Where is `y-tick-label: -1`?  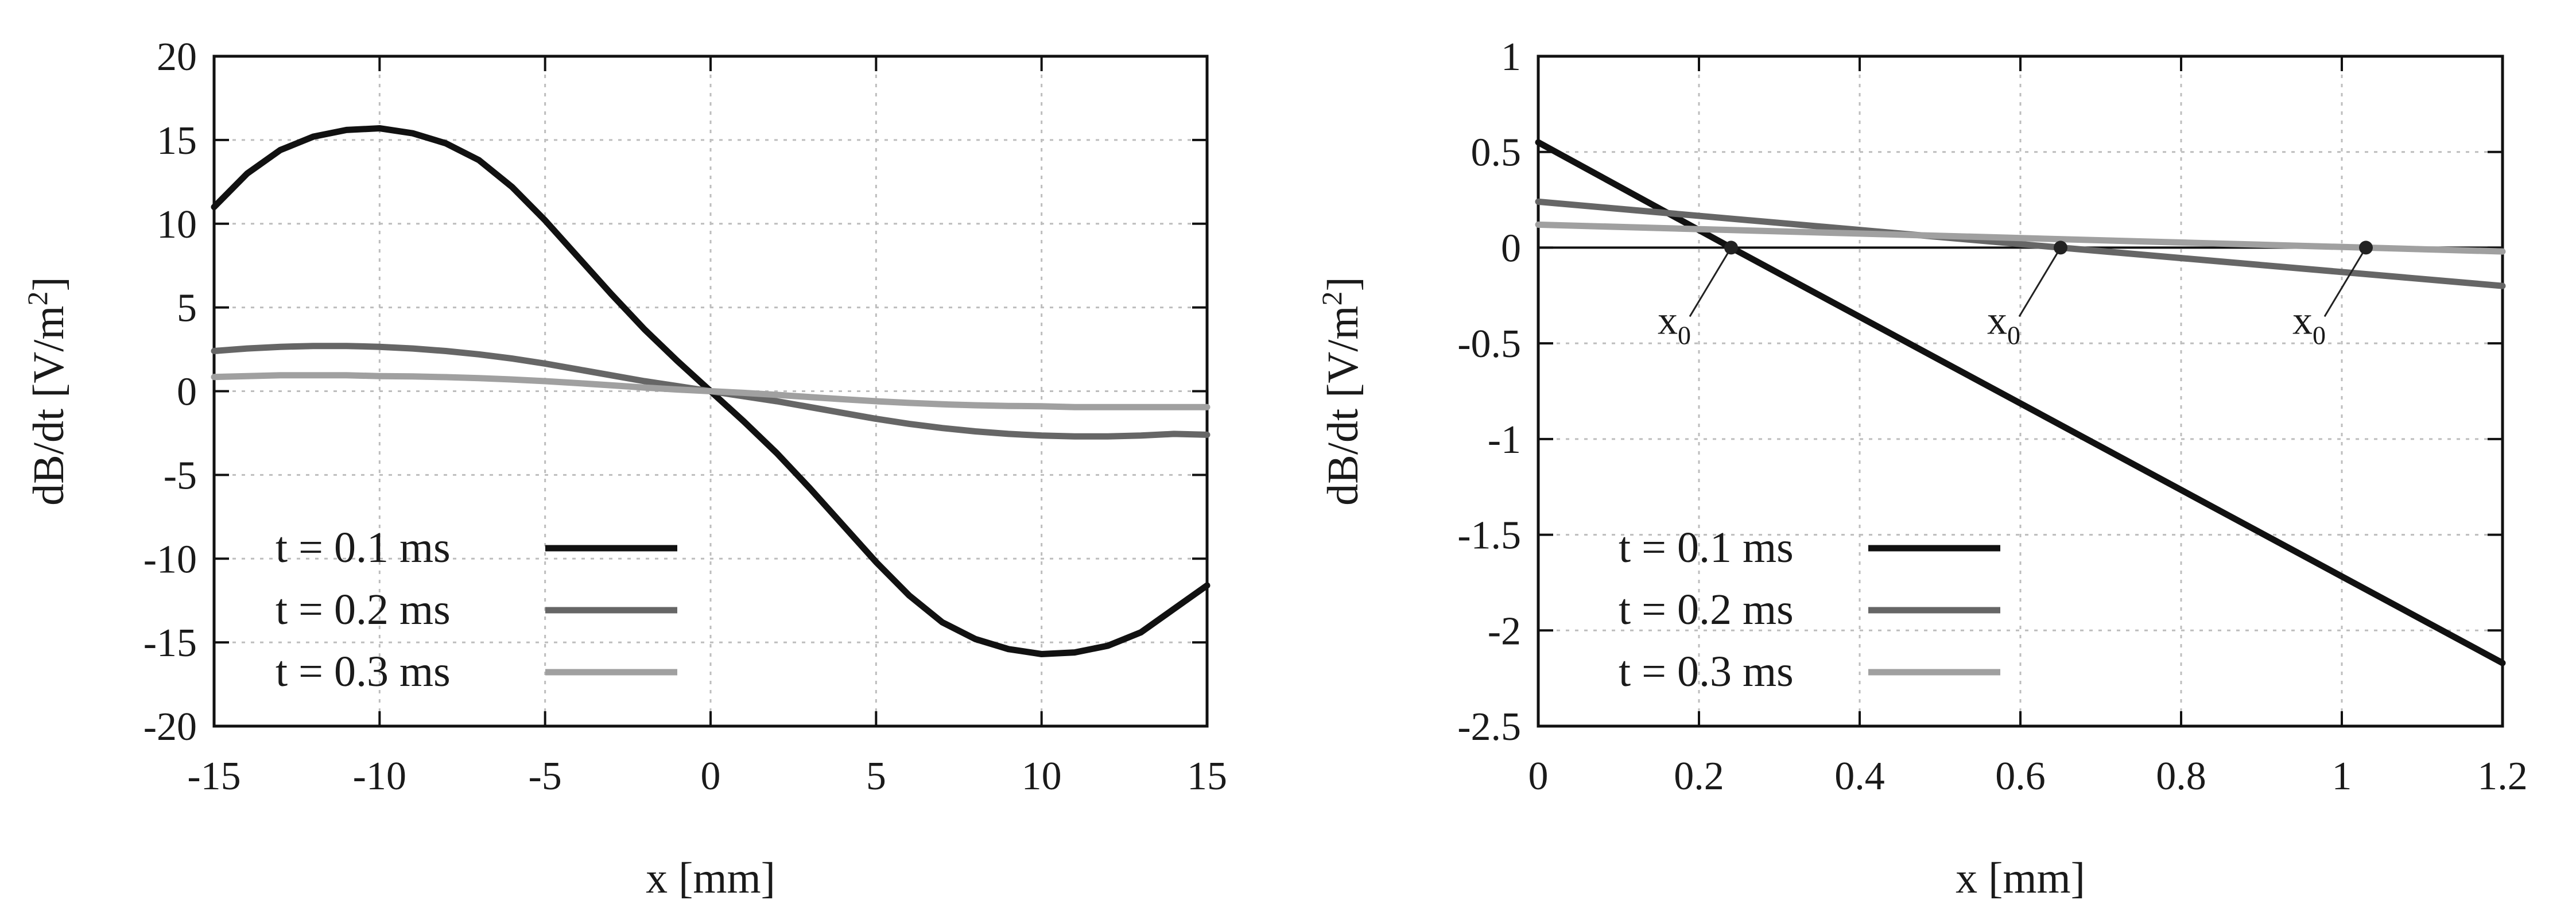
y-tick-label: -1 is located at coordinates (1504, 440).